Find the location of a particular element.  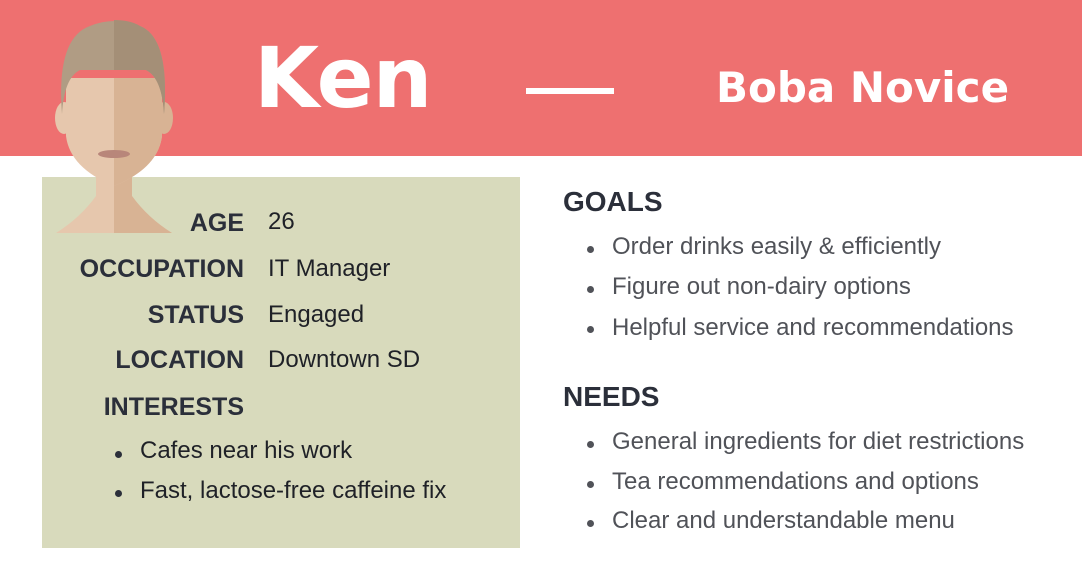

needs-title: NEEDS is located at coordinates (611, 396).